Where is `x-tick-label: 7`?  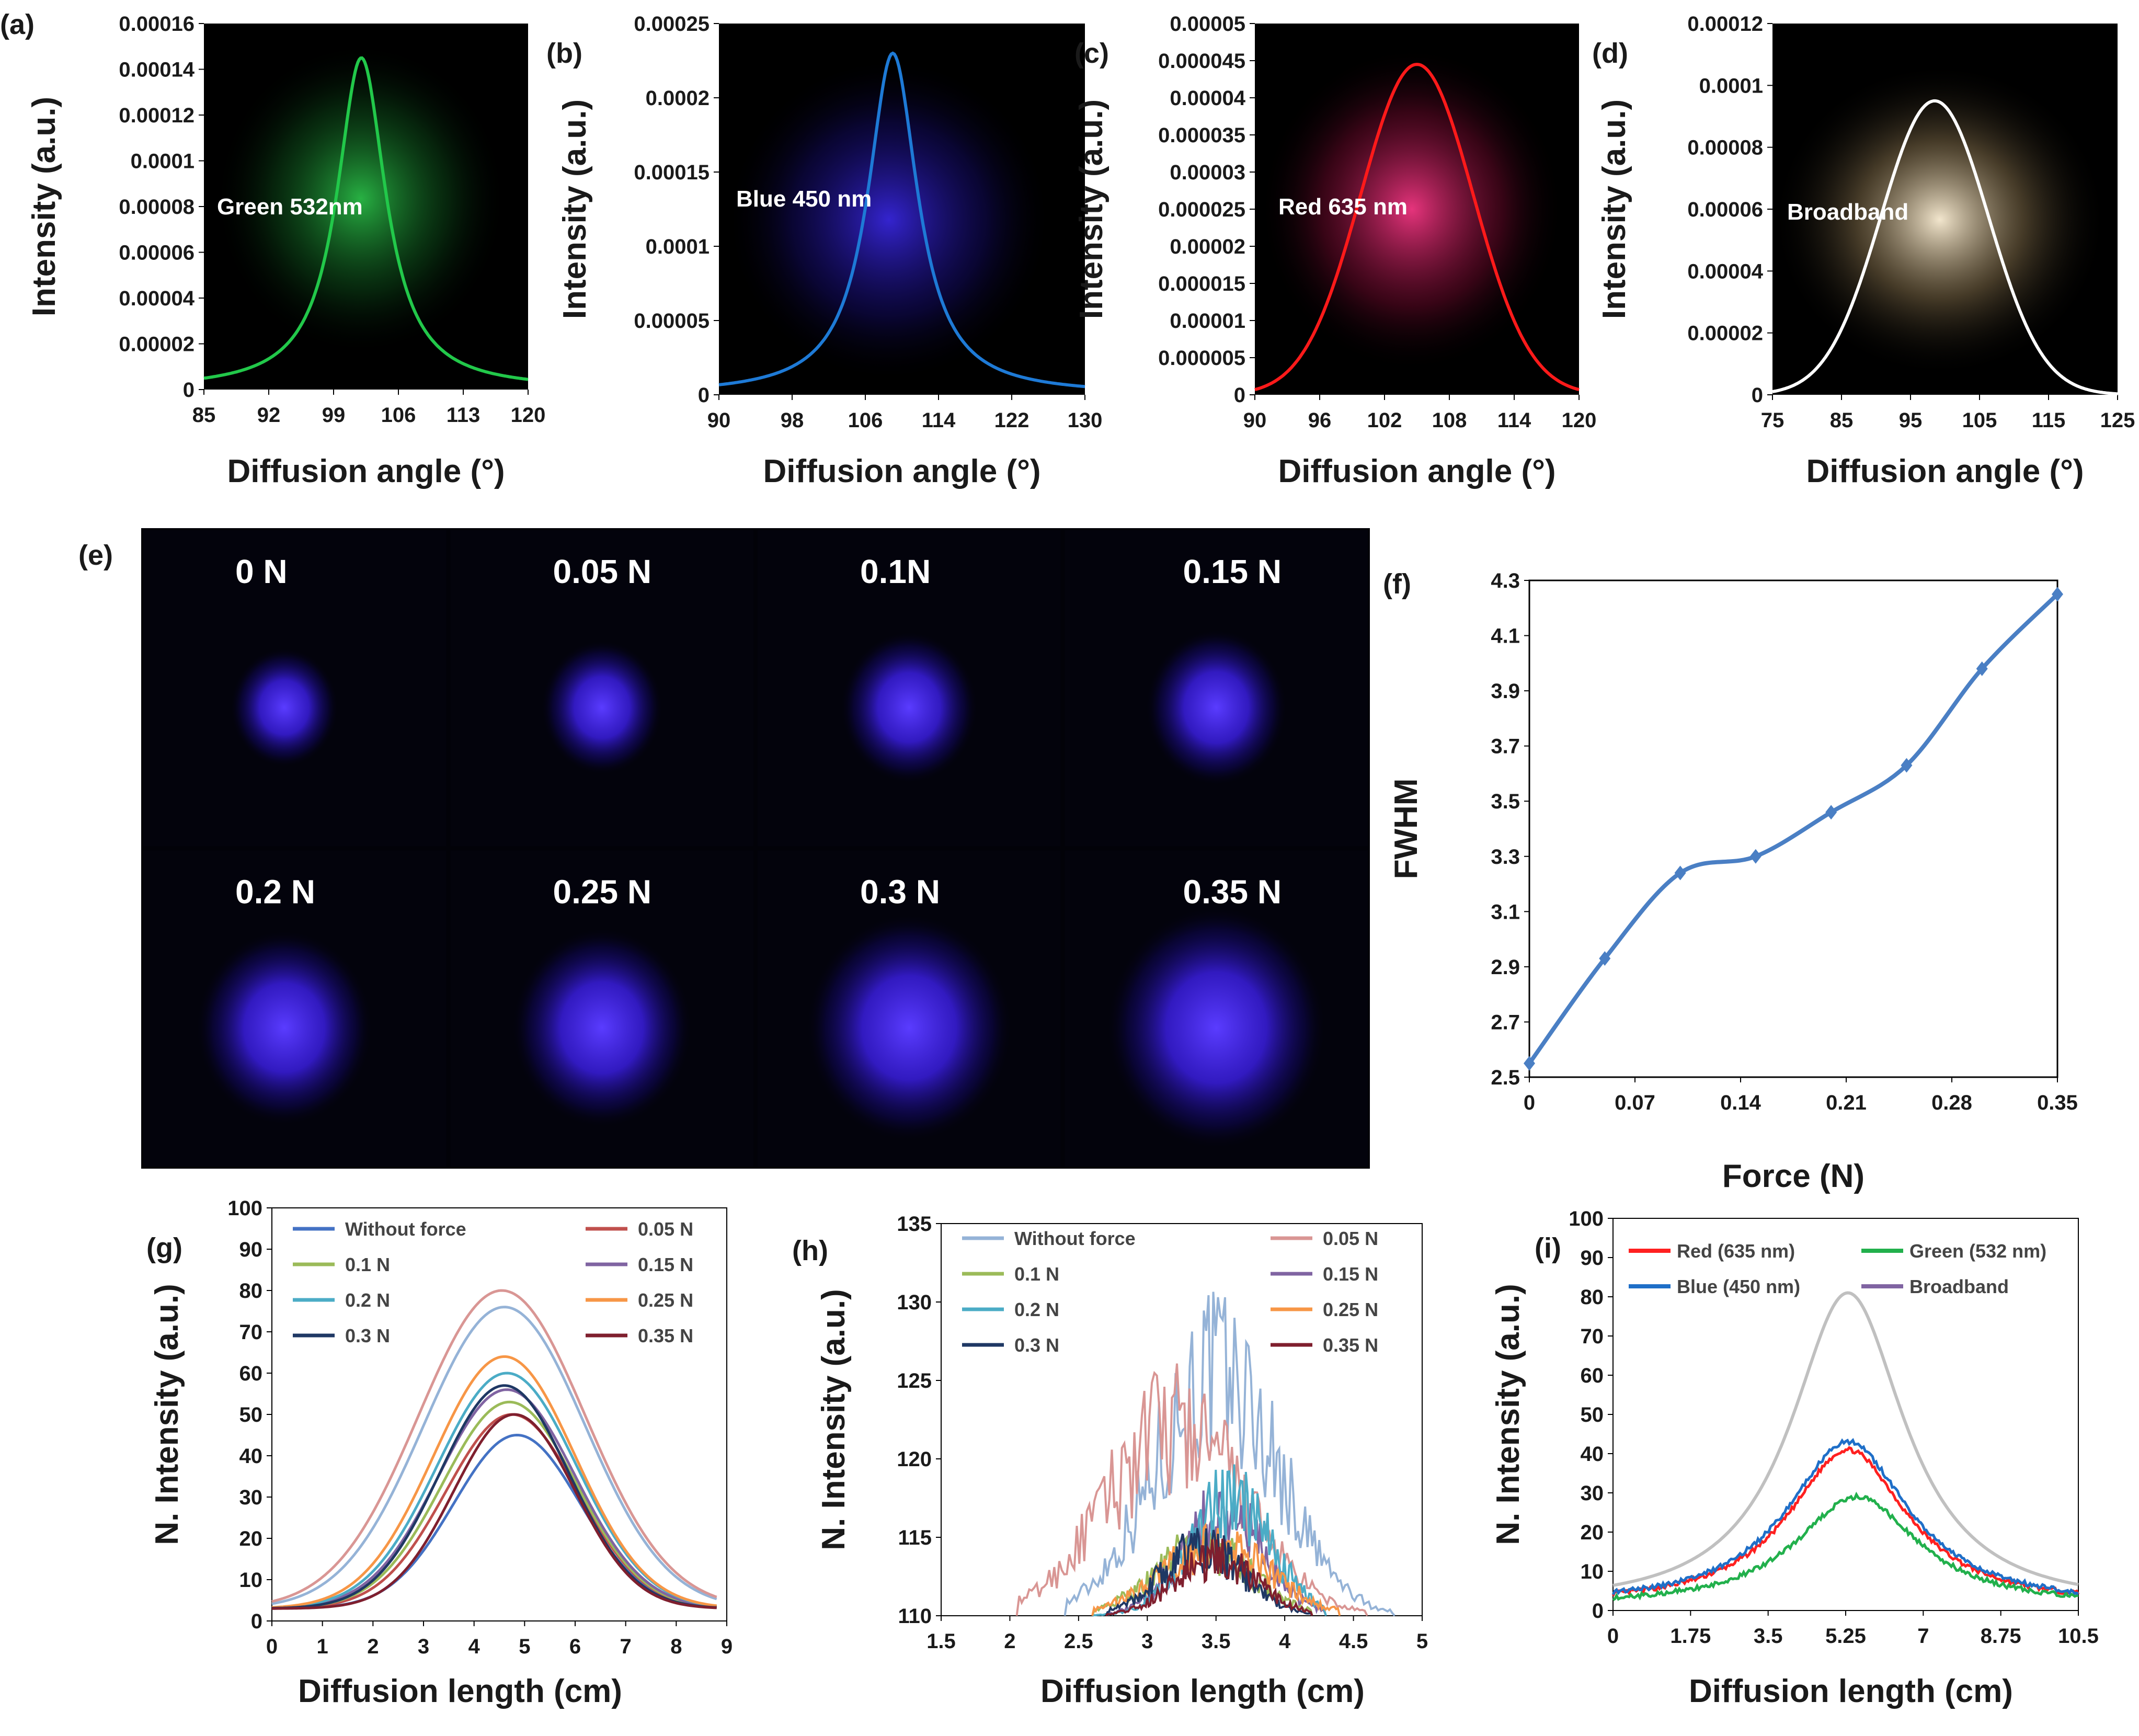
x-tick-label: 7 is located at coordinates (626, 1647).